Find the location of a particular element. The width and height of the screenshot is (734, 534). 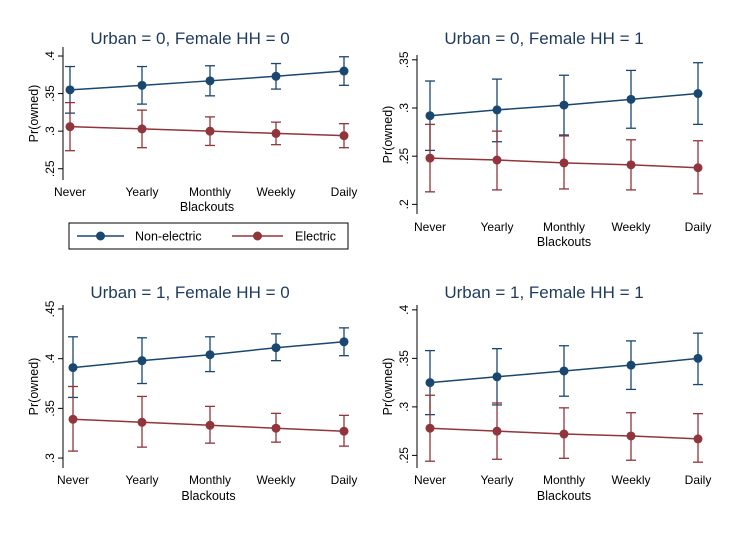

legend-item-electric: Electric is located at coordinates (284, 237).